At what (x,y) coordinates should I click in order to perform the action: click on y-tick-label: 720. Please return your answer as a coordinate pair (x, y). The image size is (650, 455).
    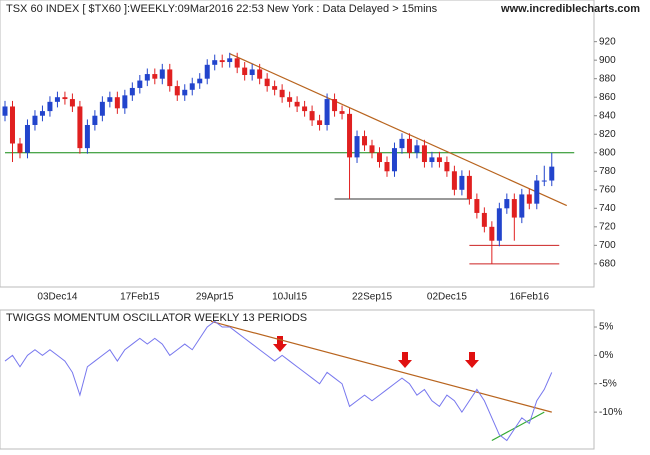
    Looking at the image, I should click on (607, 226).